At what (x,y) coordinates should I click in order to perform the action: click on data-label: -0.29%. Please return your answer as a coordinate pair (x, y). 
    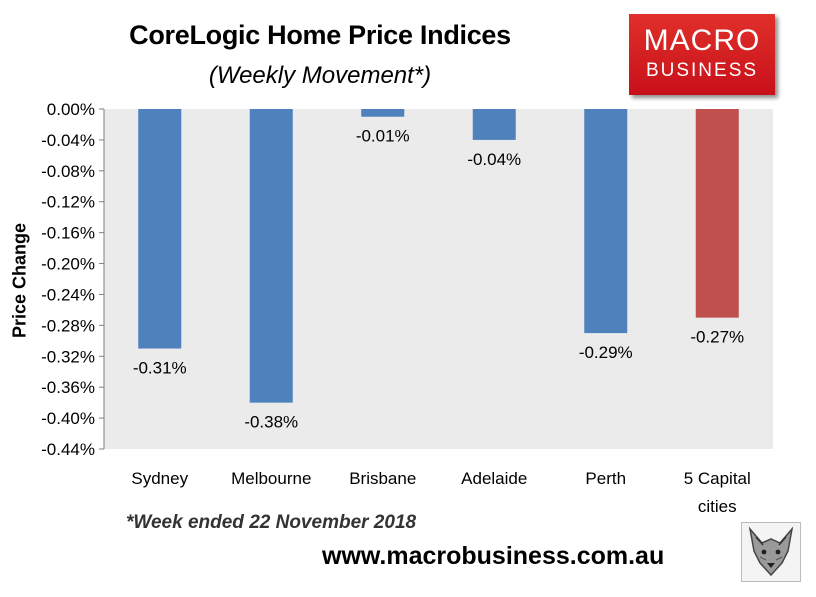
    Looking at the image, I should click on (606, 352).